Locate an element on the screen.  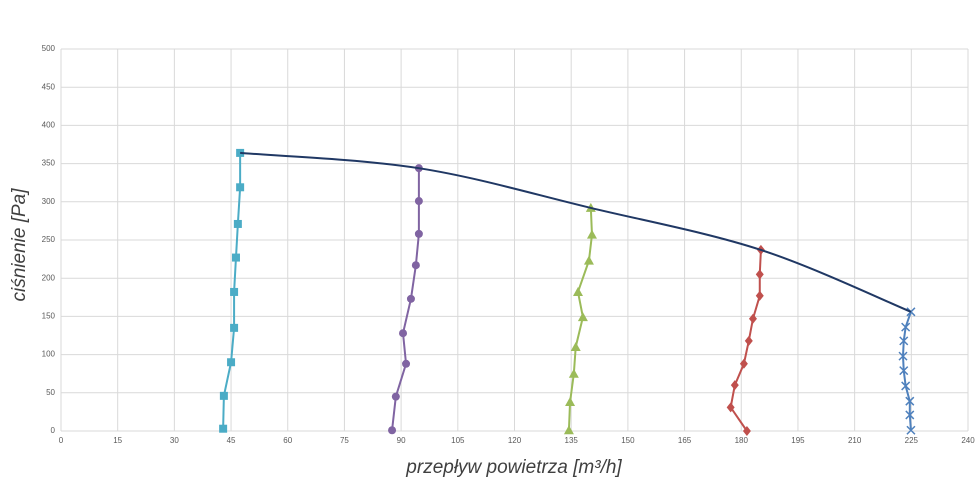
x-tick-label: 195 is located at coordinates (798, 440).